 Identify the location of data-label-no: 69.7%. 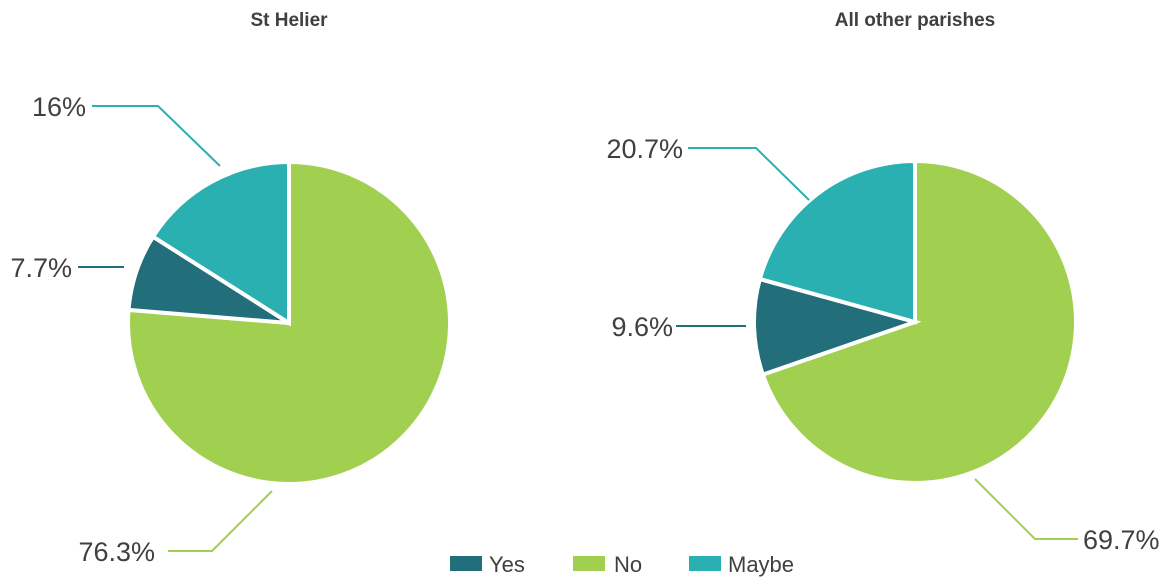
(1121, 540).